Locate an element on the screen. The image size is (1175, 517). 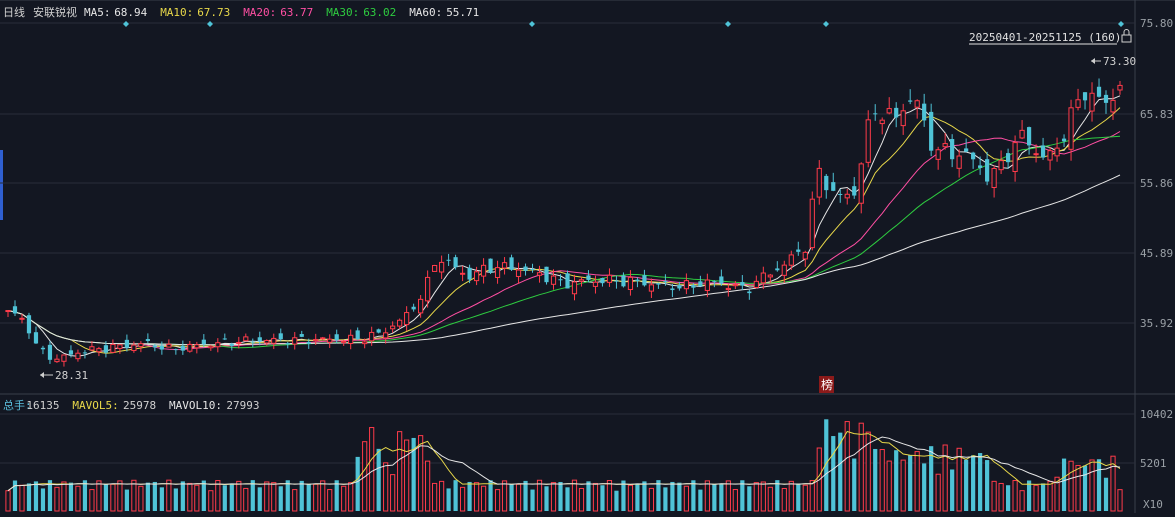
lock-icon is located at coordinates (1126, 36).